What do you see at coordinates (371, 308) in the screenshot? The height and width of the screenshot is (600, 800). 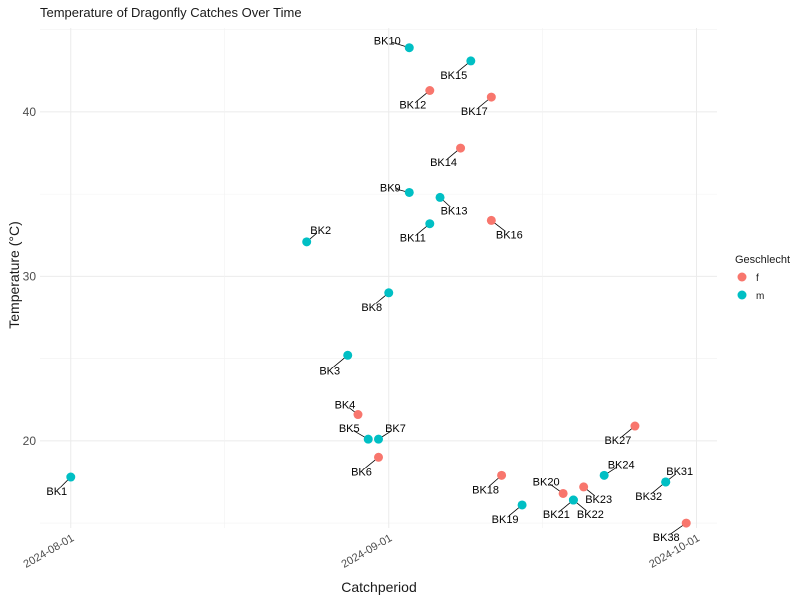 I see `point-label: BK8` at bounding box center [371, 308].